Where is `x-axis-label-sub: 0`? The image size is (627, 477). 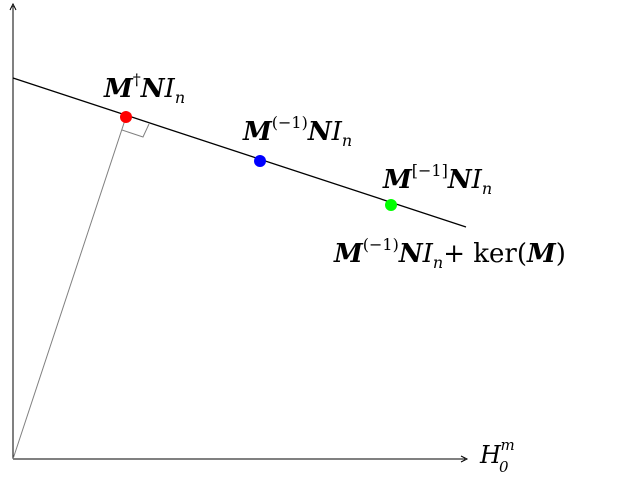
x-axis-label-sub: 0 is located at coordinates (504, 467).